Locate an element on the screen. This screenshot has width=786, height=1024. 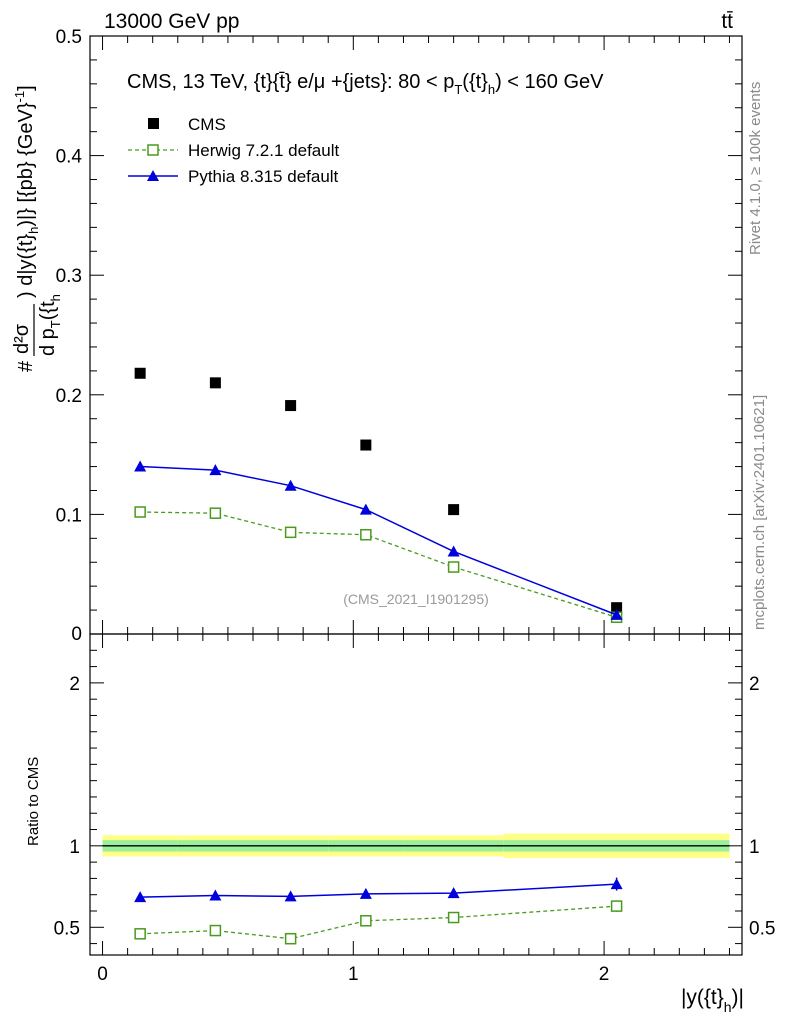
y-tick-label-main: 0.5 is located at coordinates (69, 37).